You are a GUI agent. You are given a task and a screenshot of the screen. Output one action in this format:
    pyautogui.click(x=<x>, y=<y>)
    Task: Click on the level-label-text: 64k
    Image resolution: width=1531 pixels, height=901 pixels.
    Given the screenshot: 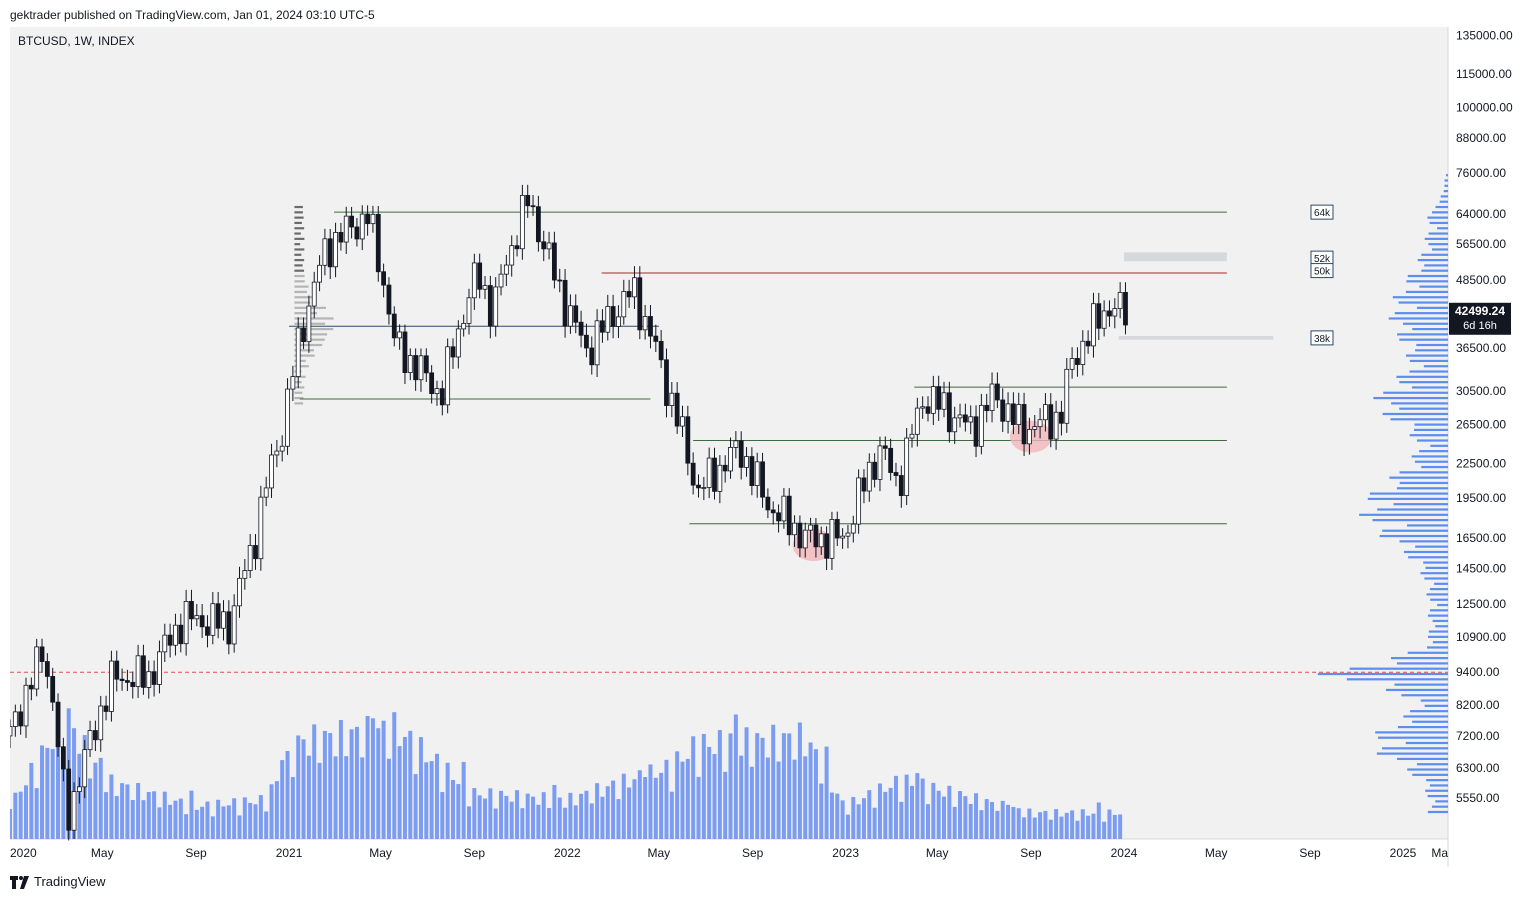 What is the action you would take?
    pyautogui.click(x=1322, y=213)
    